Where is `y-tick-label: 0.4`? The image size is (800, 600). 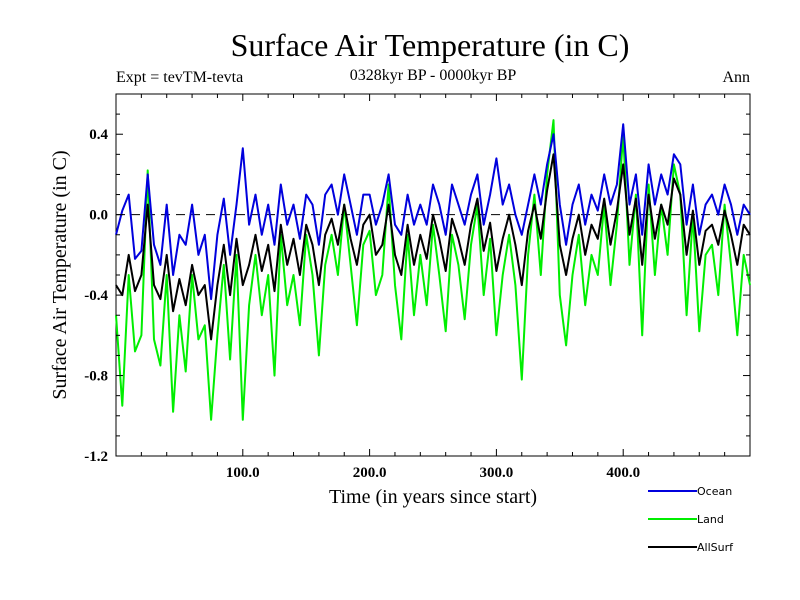
y-tick-label: 0.4 is located at coordinates (98, 135).